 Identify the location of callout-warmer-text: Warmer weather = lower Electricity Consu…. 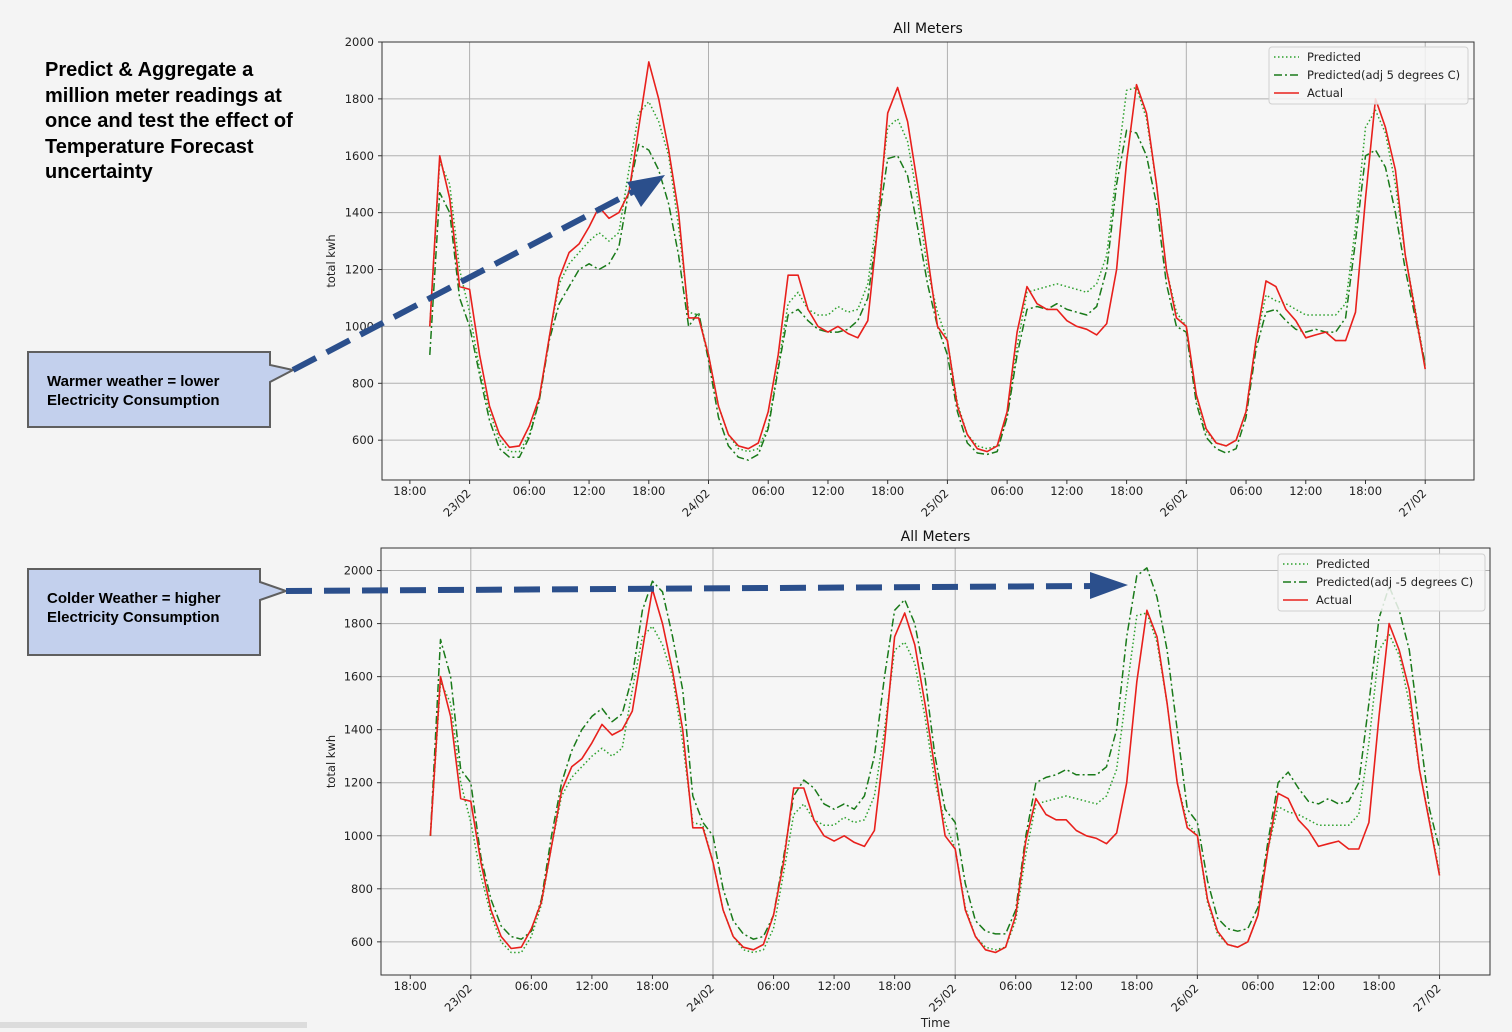
(133, 391).